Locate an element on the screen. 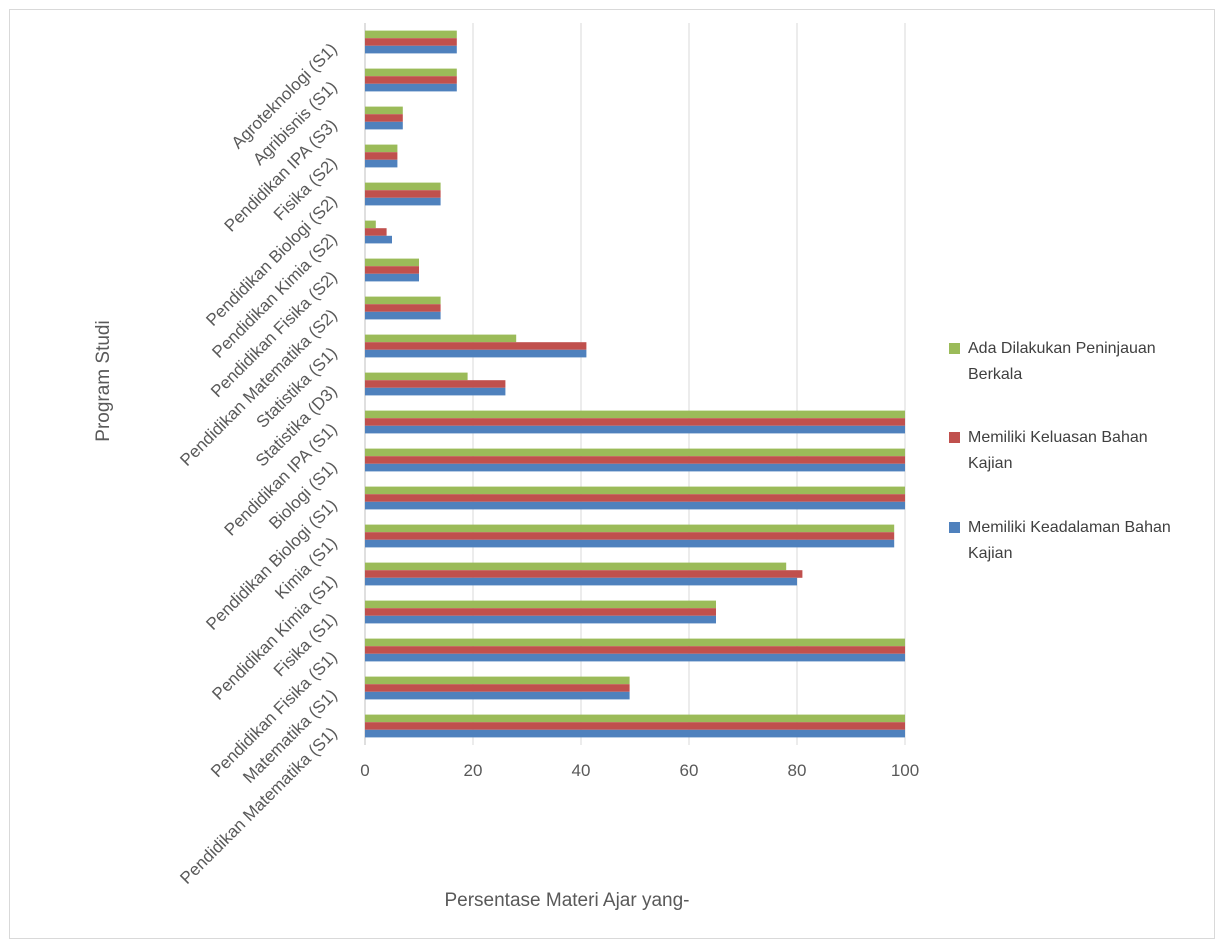  category-label-19: Pendidikan Matematika (S1) is located at coordinates (258, 805).